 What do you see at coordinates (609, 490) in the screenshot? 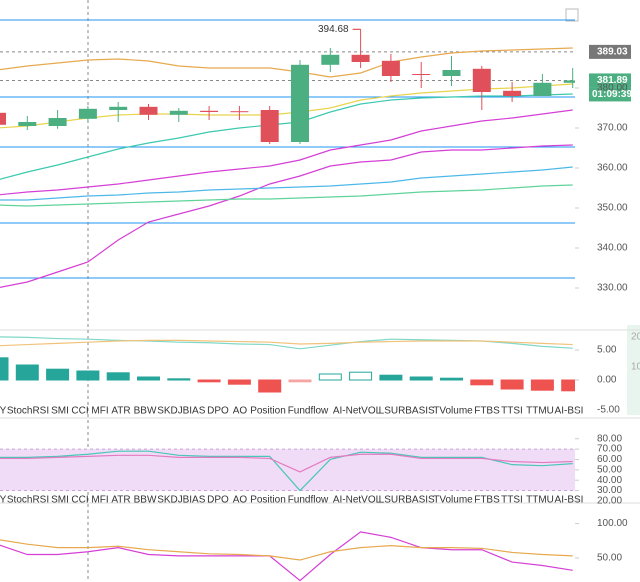
I see `y-tick-label: 30.00` at bounding box center [609, 490].